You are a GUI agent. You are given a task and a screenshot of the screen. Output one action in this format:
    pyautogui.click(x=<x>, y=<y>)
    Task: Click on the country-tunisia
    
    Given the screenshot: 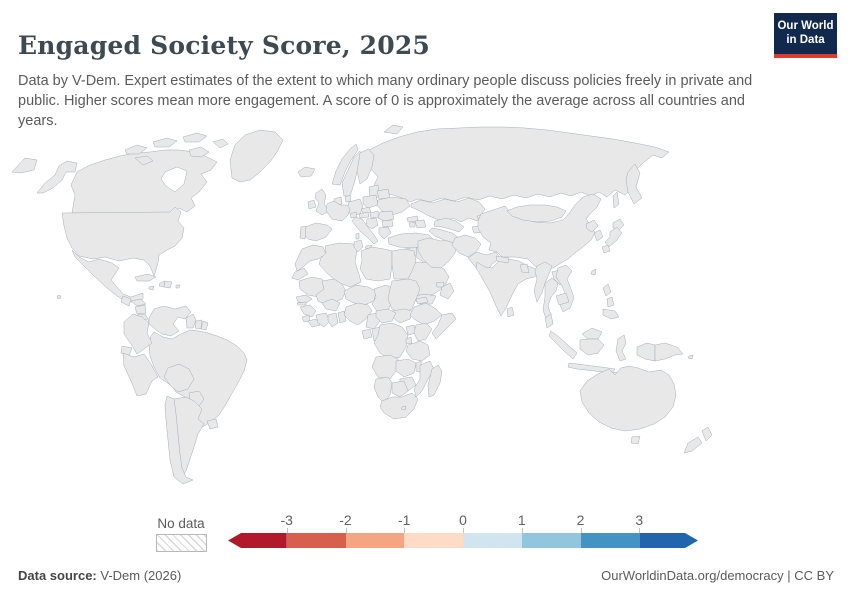 What is the action you would take?
    pyautogui.click(x=358, y=246)
    